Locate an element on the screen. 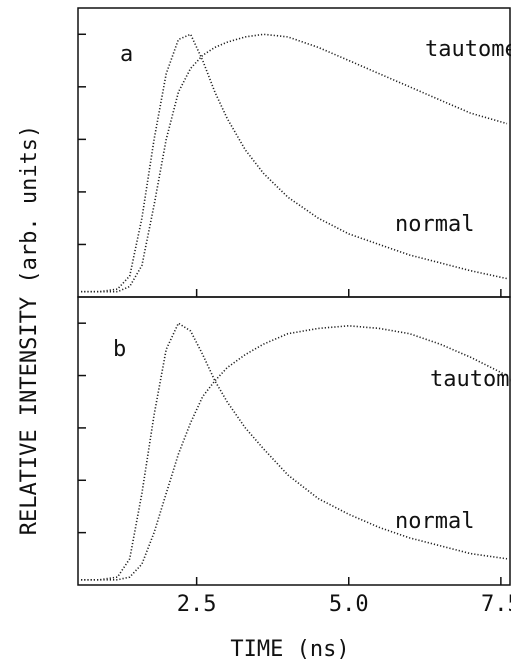 The width and height of the screenshot is (511, 670). x-tick-label: 7.5 is located at coordinates (496, 604).